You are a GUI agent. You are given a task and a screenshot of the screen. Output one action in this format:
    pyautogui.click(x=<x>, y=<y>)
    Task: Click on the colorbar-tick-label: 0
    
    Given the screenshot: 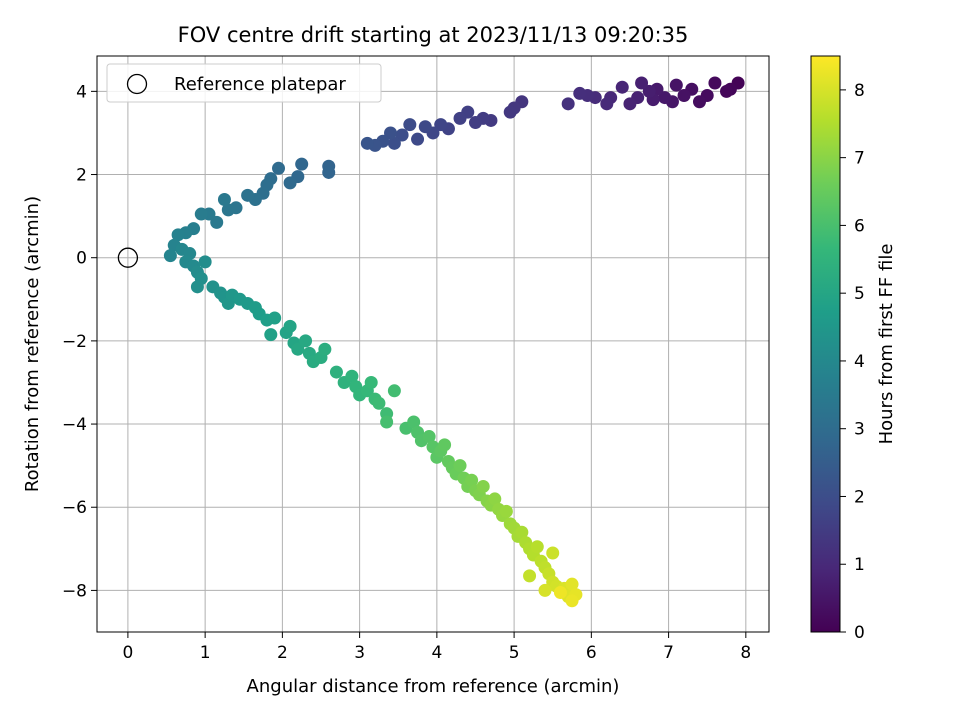 What is the action you would take?
    pyautogui.click(x=859, y=633)
    